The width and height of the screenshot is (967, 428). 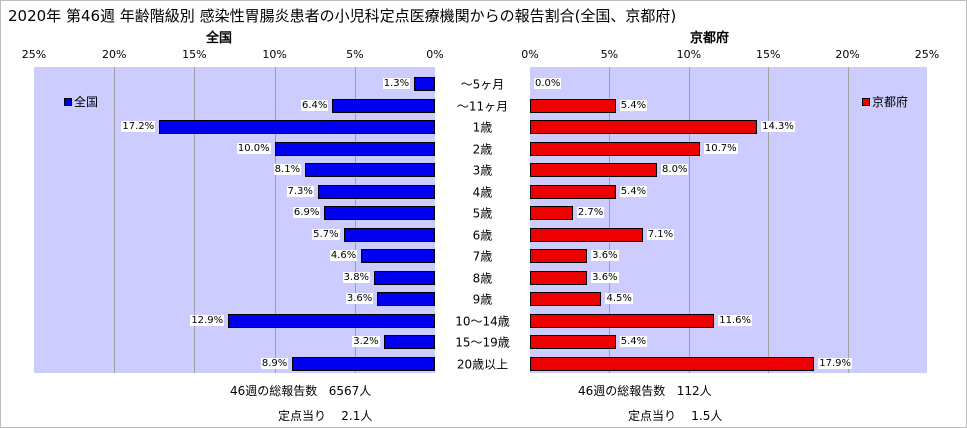 What do you see at coordinates (114, 54) in the screenshot?
I see `national-x-tick-label: 20%` at bounding box center [114, 54].